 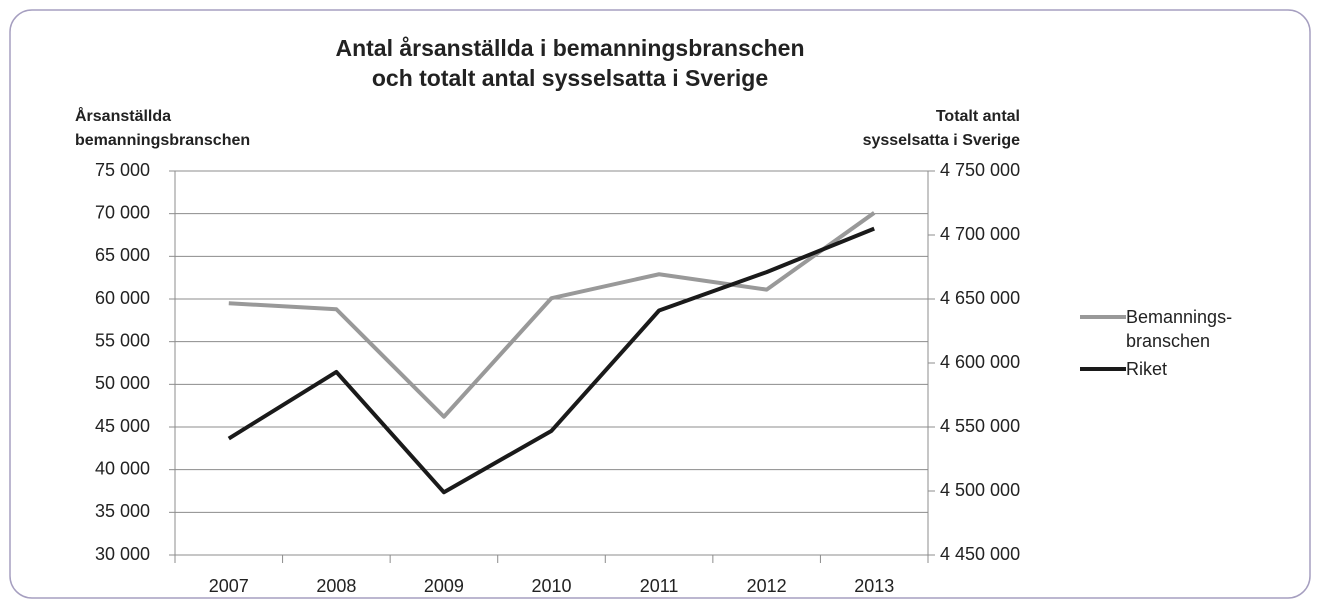 What do you see at coordinates (122, 212) in the screenshot?
I see `y-tick-label: 70 000` at bounding box center [122, 212].